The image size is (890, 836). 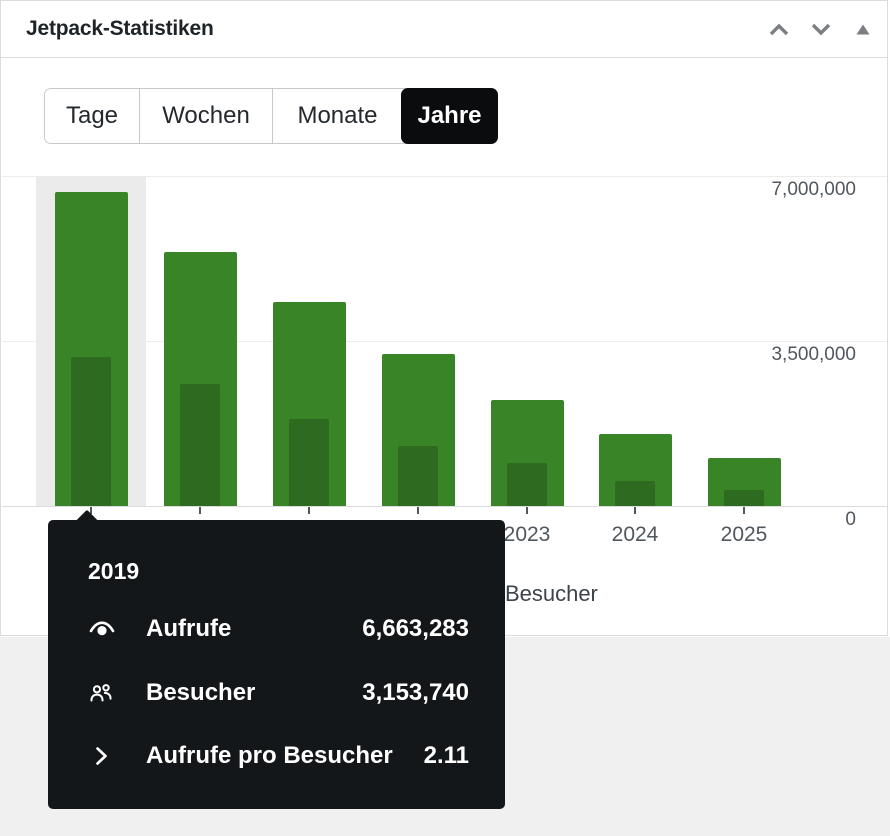 What do you see at coordinates (444, 176) in the screenshot?
I see `gridline-7,000,000` at bounding box center [444, 176].